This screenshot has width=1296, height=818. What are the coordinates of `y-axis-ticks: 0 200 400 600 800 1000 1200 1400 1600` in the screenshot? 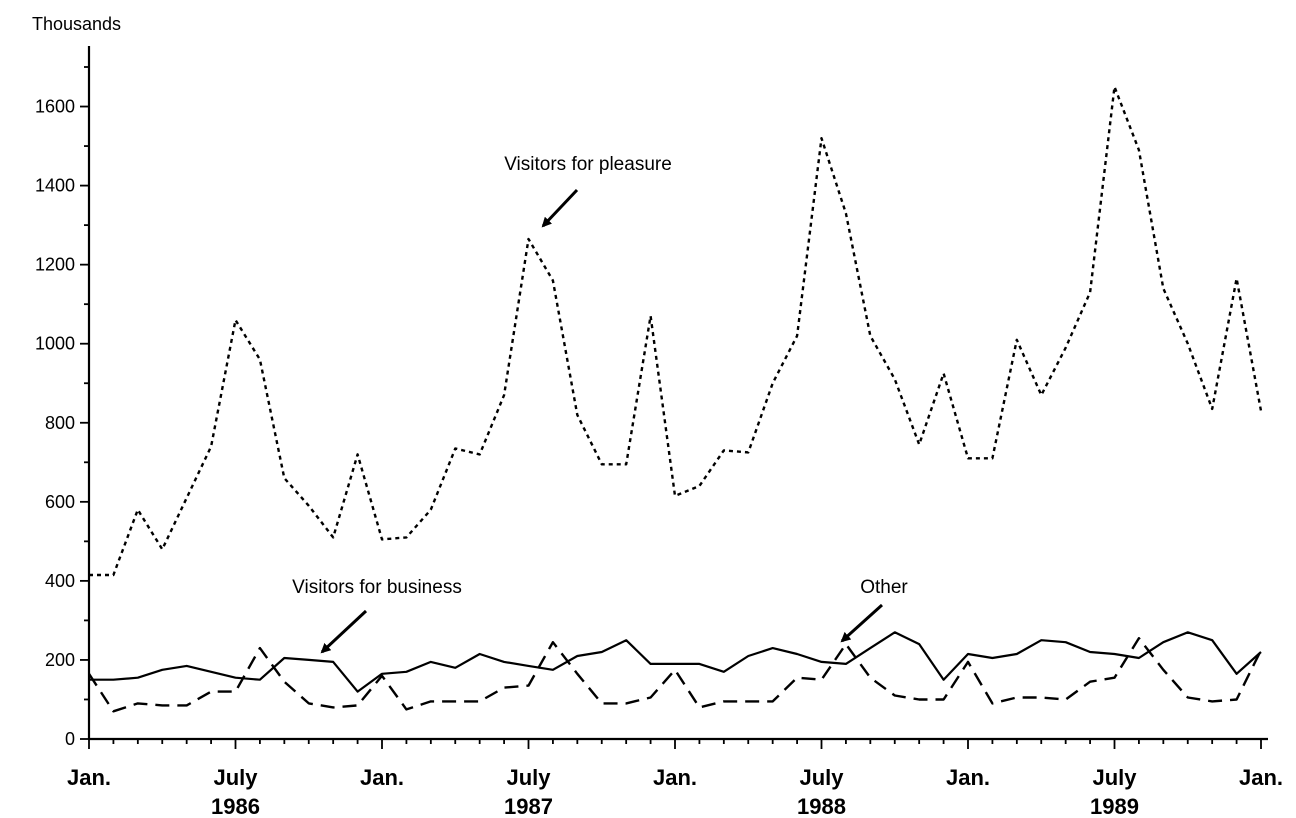 It's located at (62, 407).